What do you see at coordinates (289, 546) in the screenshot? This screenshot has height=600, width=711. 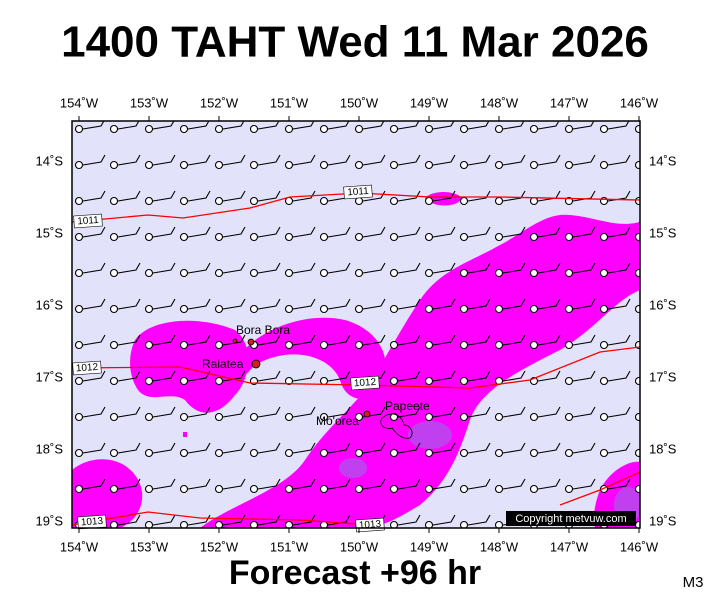 I see `x-label-bottom: 151˚W` at bounding box center [289, 546].